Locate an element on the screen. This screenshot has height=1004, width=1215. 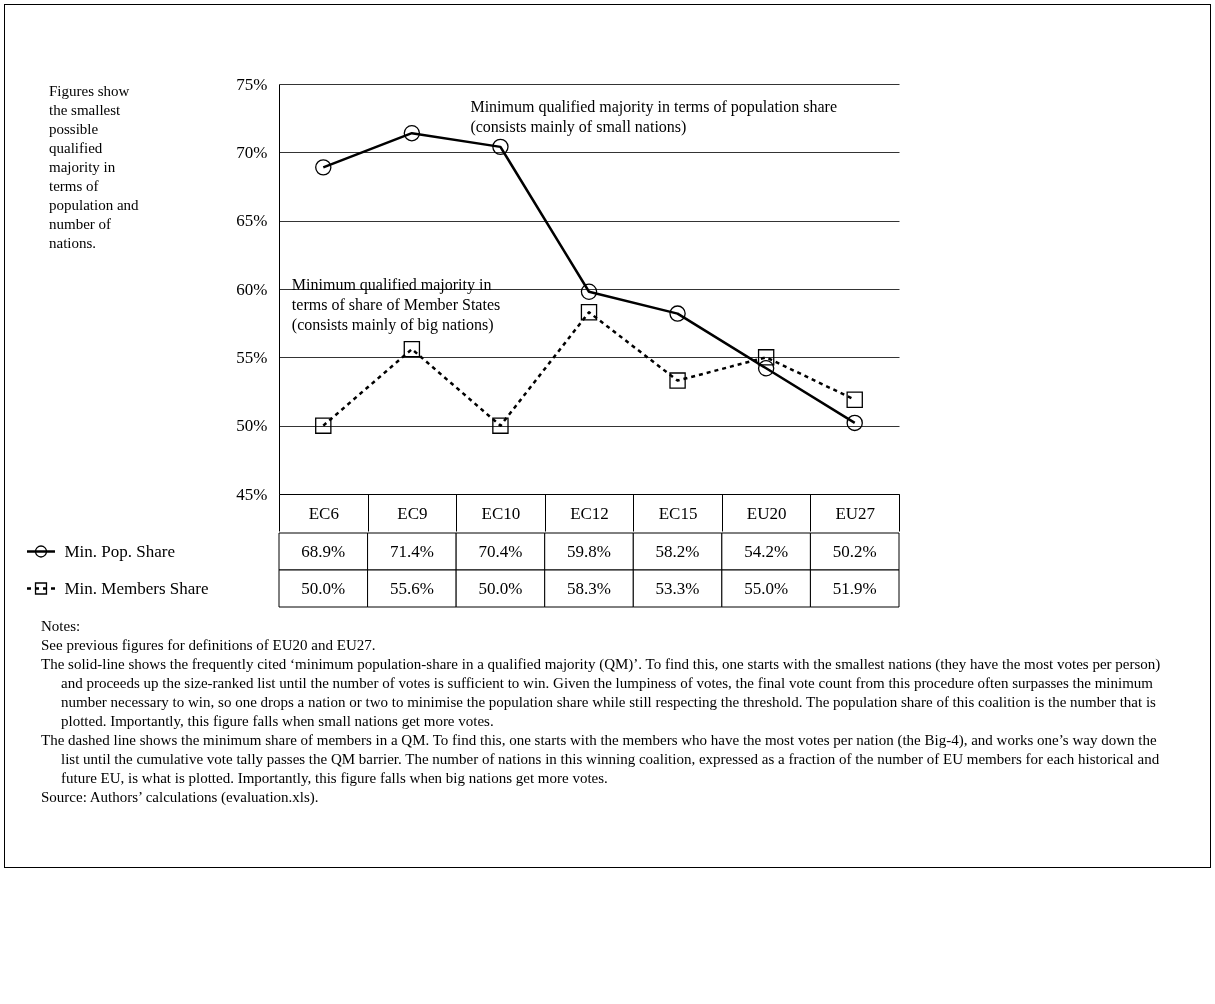
text: Notes: is located at coordinates (61, 626).